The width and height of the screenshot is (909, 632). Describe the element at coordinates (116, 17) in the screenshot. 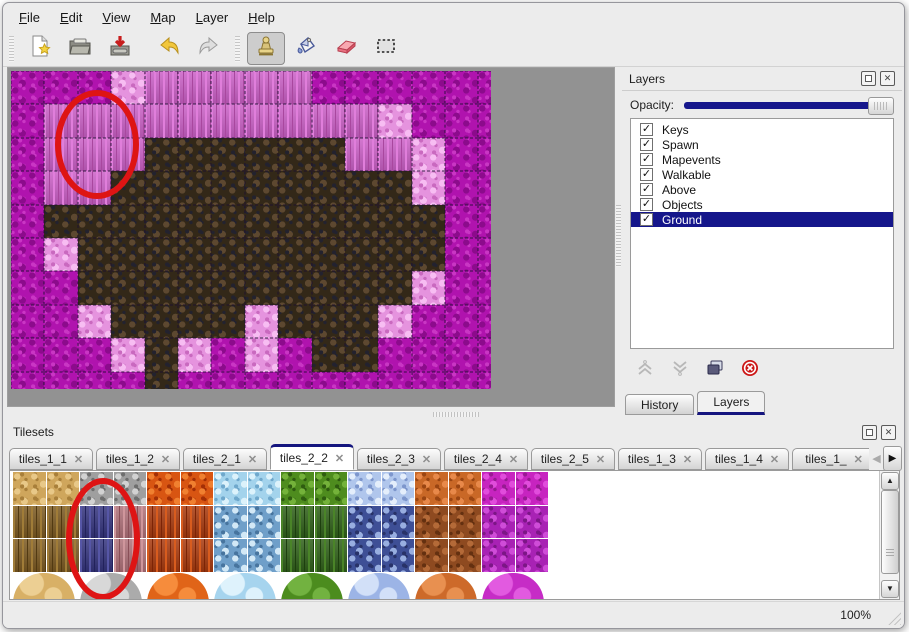

I see `menu-item-view: View` at that location.